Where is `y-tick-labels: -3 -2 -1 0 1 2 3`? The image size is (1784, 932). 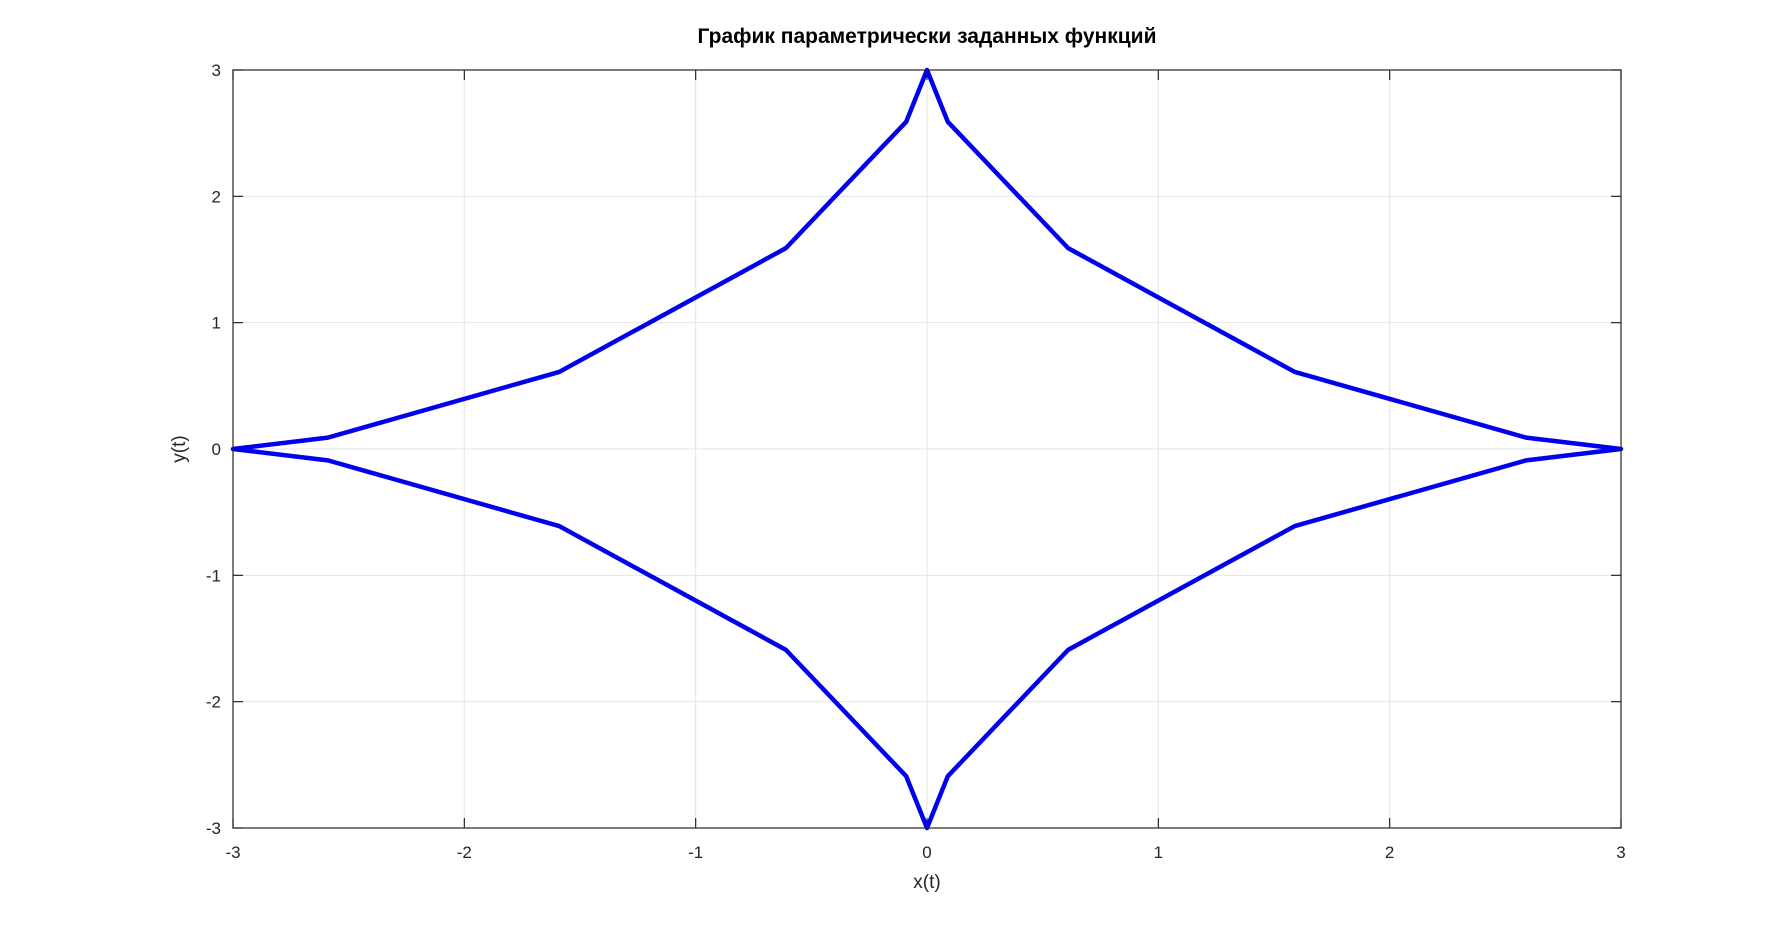
y-tick-labels: -3 -2 -1 0 1 2 3 is located at coordinates (213, 449).